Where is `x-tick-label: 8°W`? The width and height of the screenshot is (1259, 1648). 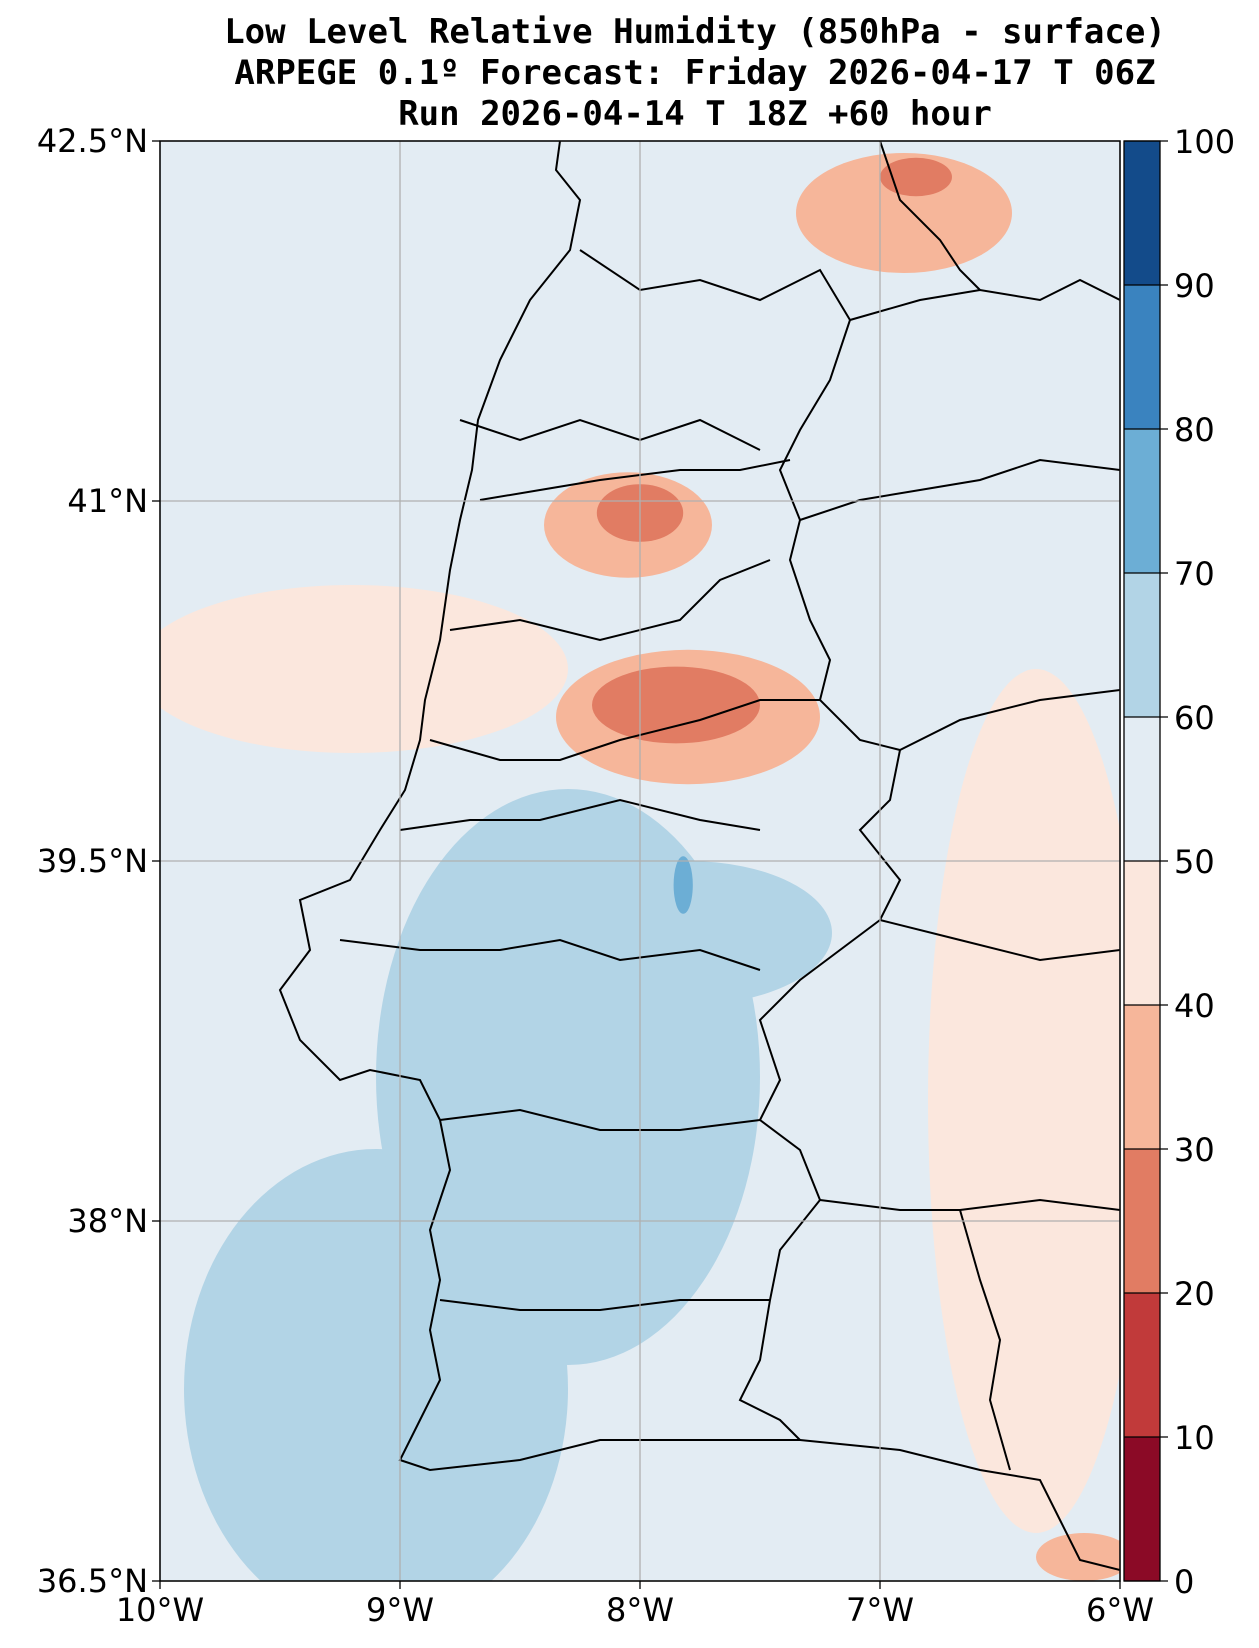
x-tick-label: 8°W is located at coordinates (640, 1610).